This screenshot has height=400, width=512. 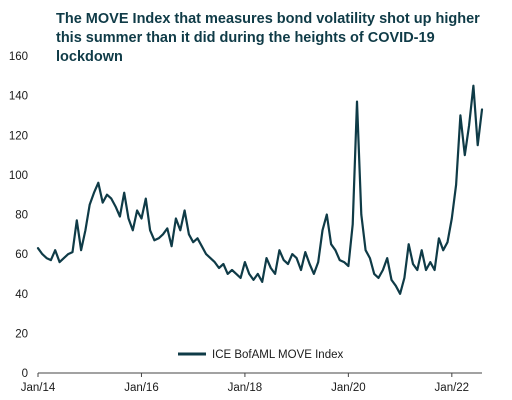 What do you see at coordinates (25, 374) in the screenshot?
I see `y-tick-label: 0` at bounding box center [25, 374].